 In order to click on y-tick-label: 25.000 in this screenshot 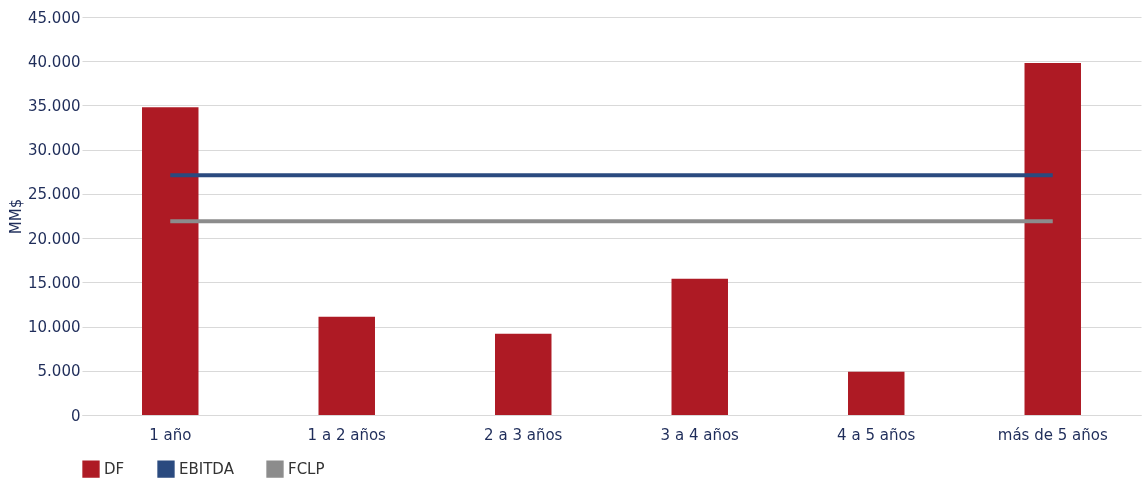, I will do `click(54, 194)`.